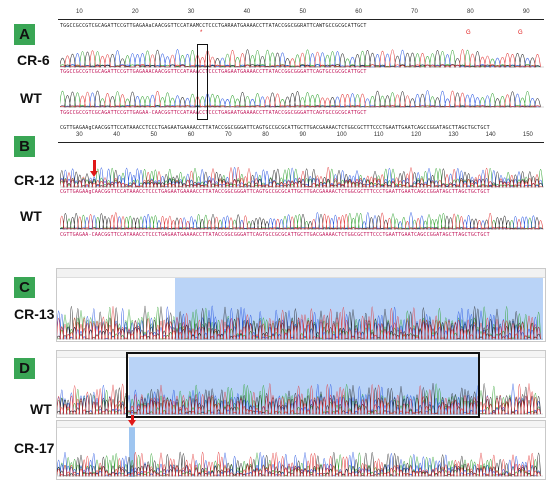 This screenshot has width=550, height=486. I want to click on chromatogram-wt-d, so click(300, 399).